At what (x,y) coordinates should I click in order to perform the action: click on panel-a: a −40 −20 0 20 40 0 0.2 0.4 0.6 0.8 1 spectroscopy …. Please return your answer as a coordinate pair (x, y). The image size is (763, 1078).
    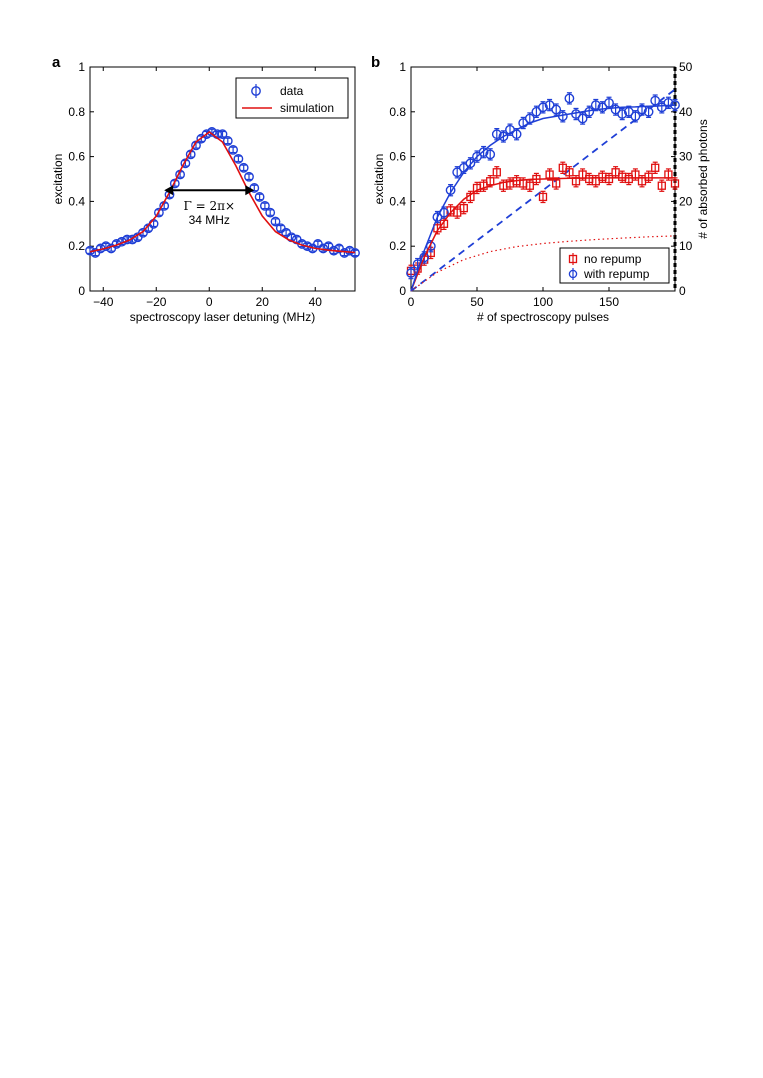
    Looking at the image, I should click on (205, 189).